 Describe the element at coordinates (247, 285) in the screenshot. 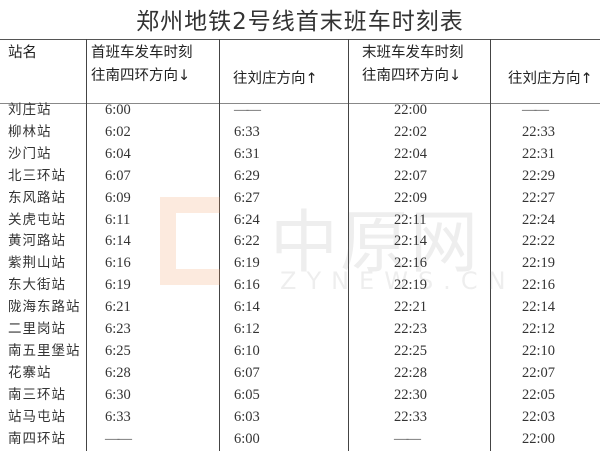

I see `time-cell-first-north: 6:16` at that location.